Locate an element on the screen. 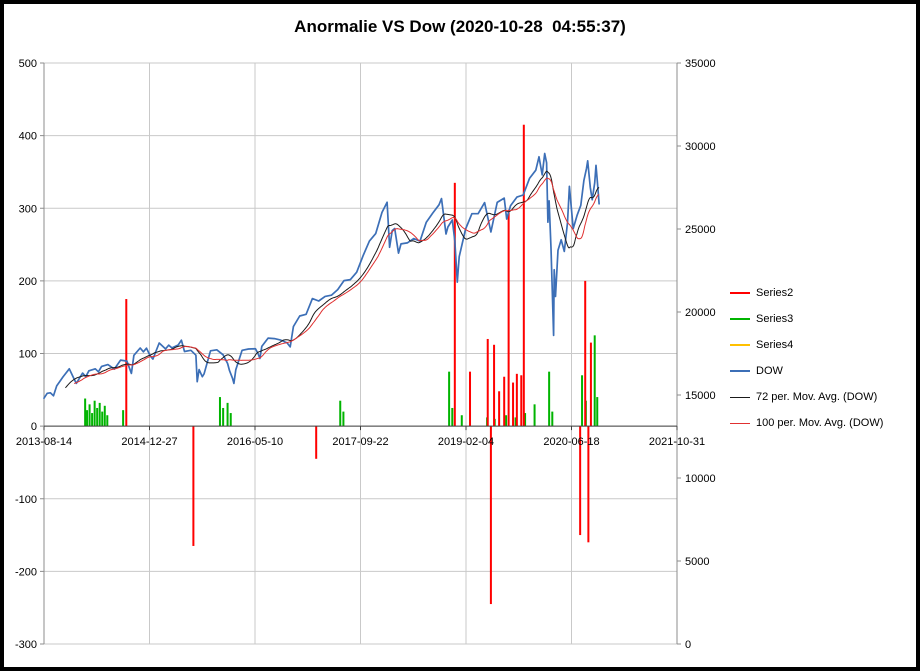 This screenshot has width=920, height=671. series3-line-swatch is located at coordinates (740, 319).